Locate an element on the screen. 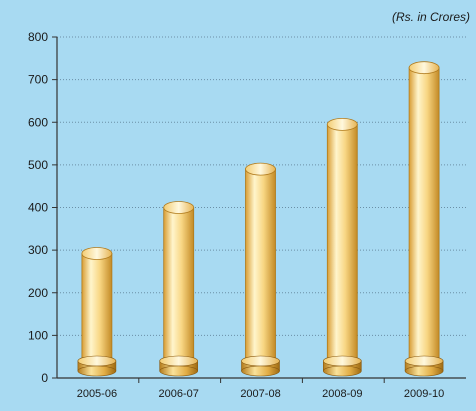 The image size is (476, 411). x-tick-label: 2009-10 is located at coordinates (424, 394).